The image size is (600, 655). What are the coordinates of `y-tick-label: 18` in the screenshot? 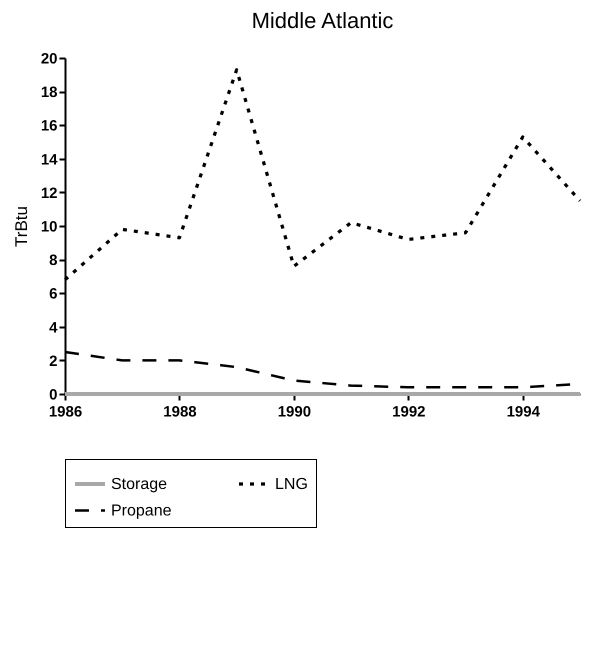 It's located at (49, 93).